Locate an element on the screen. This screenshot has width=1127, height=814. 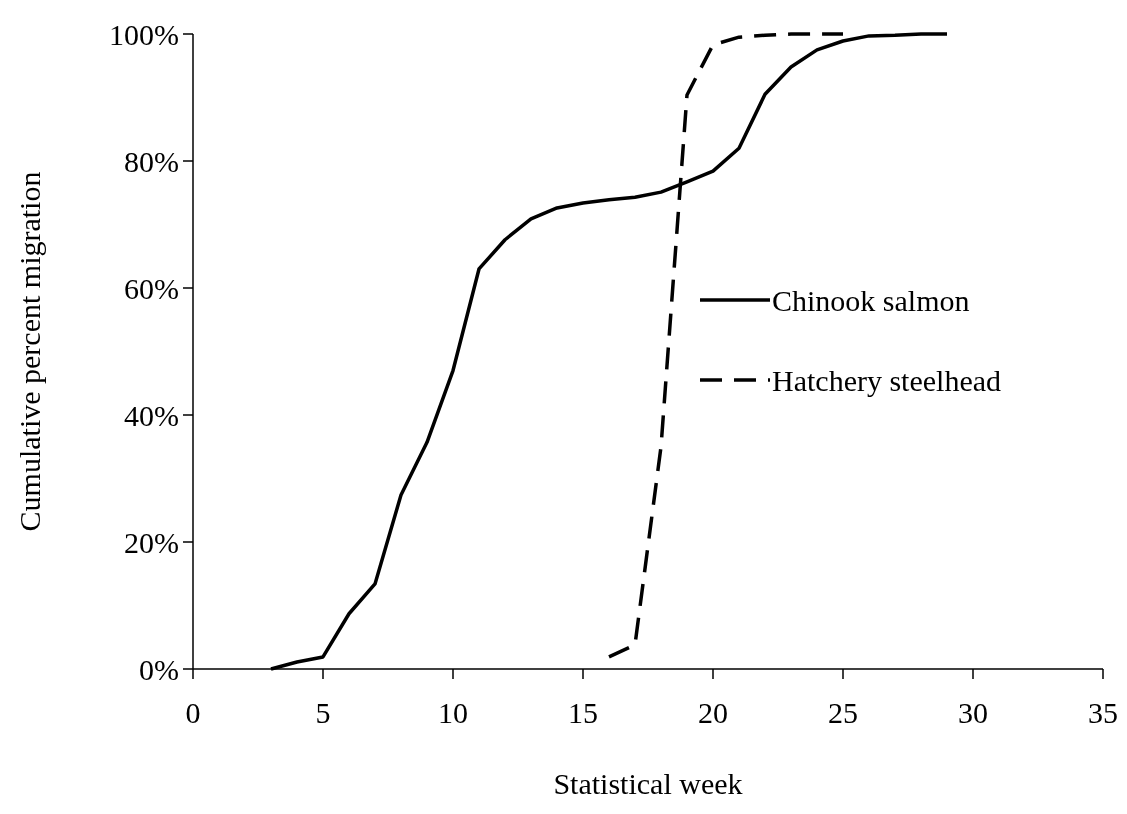
y-axis-title: Cumulative percent migration is located at coordinates (29, 351).